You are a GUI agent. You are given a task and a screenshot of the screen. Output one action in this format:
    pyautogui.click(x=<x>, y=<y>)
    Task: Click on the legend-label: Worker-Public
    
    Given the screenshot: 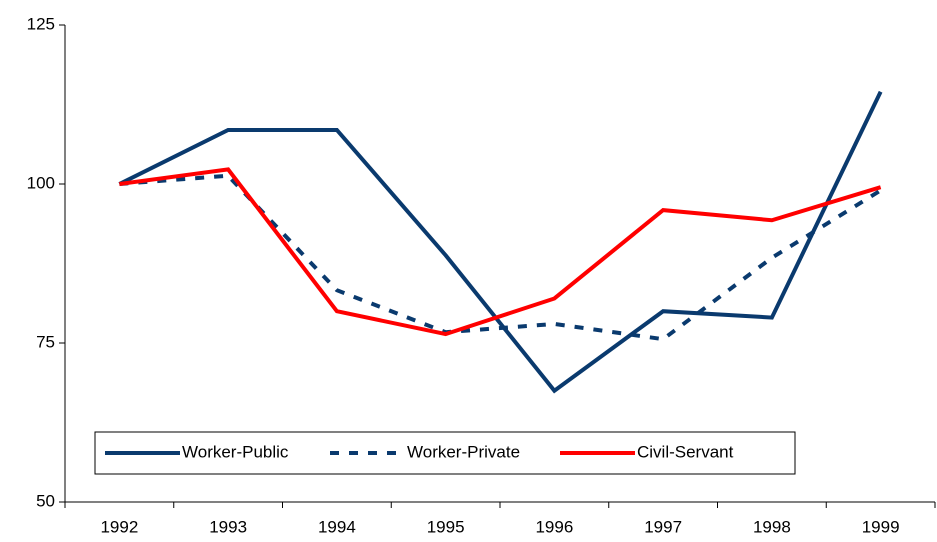 What is the action you would take?
    pyautogui.click(x=235, y=451)
    